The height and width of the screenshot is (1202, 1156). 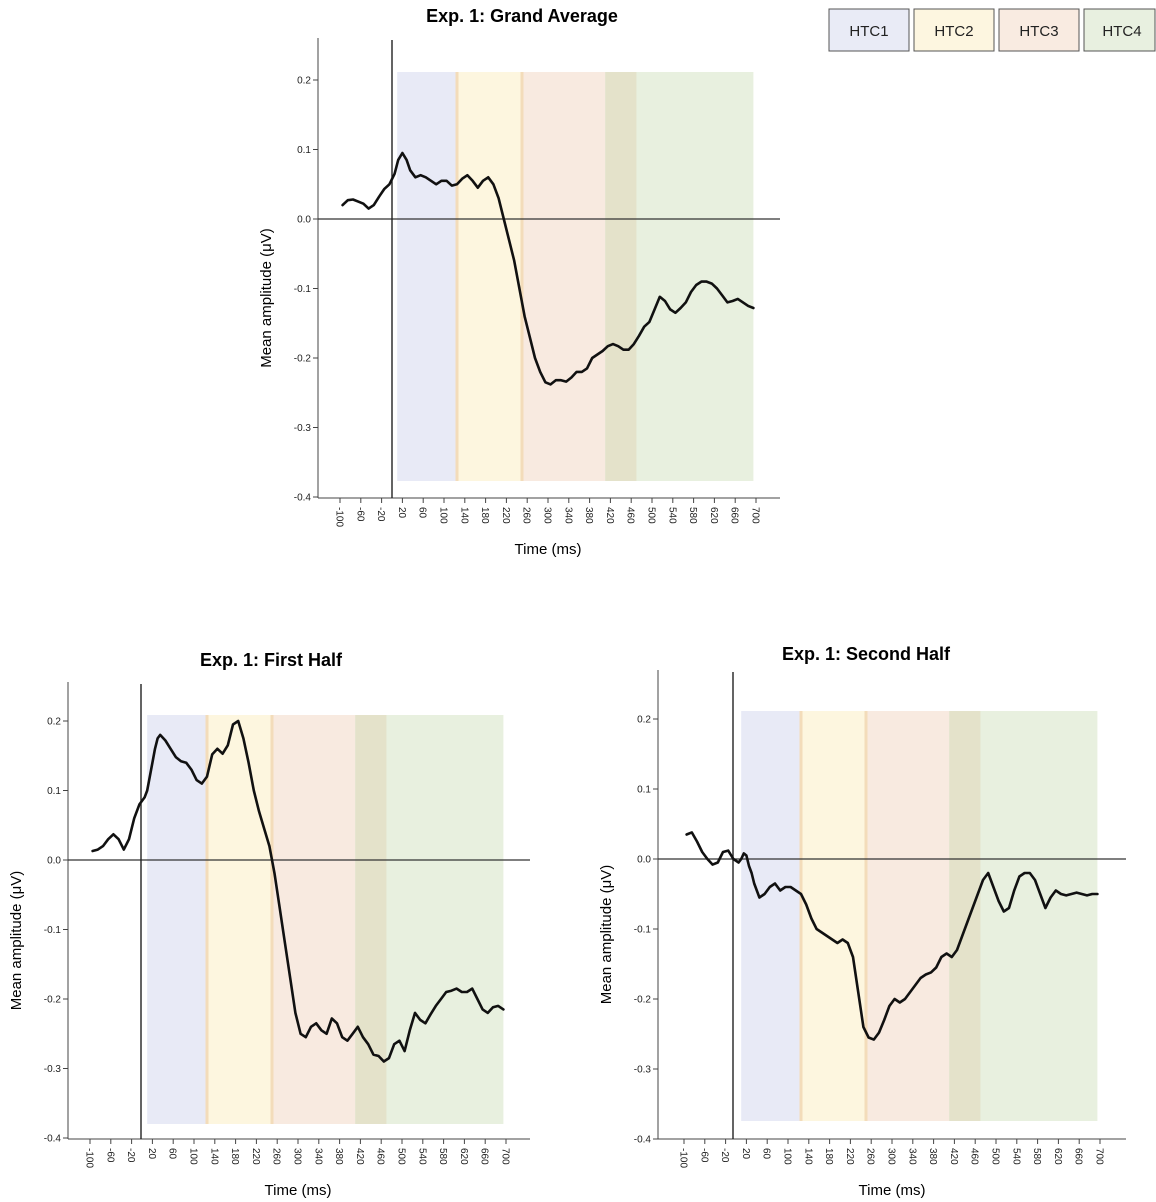 What do you see at coordinates (866, 654) in the screenshot?
I see `chart-title: Exp. 1: Second Half` at bounding box center [866, 654].